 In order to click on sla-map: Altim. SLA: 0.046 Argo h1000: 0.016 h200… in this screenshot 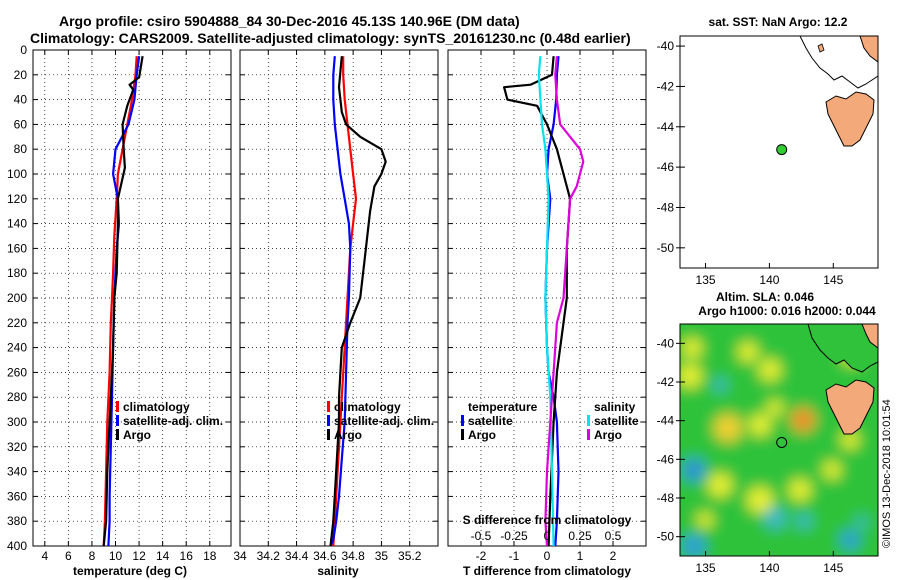, I will do `click(768, 432)`.